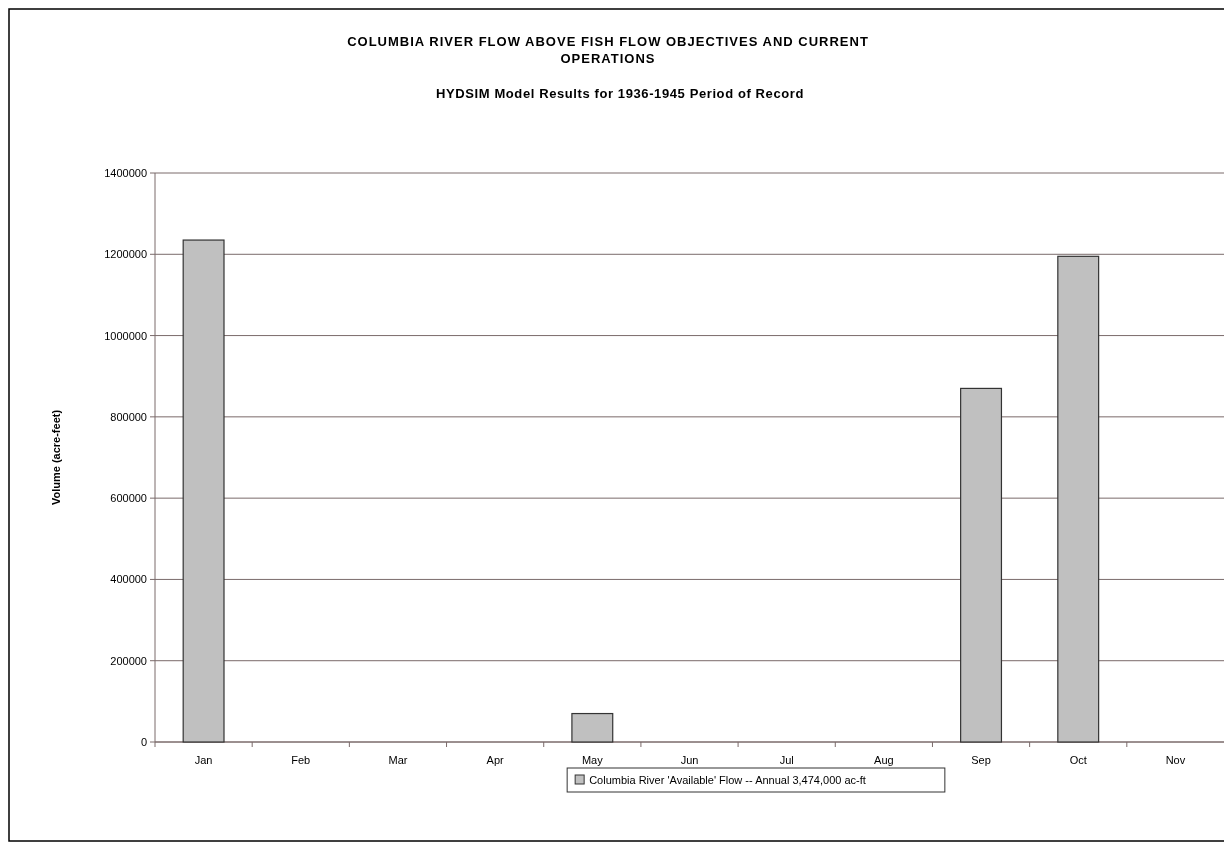 The width and height of the screenshot is (1224, 842). What do you see at coordinates (125, 254) in the screenshot?
I see `y-tick-label: 1200000` at bounding box center [125, 254].